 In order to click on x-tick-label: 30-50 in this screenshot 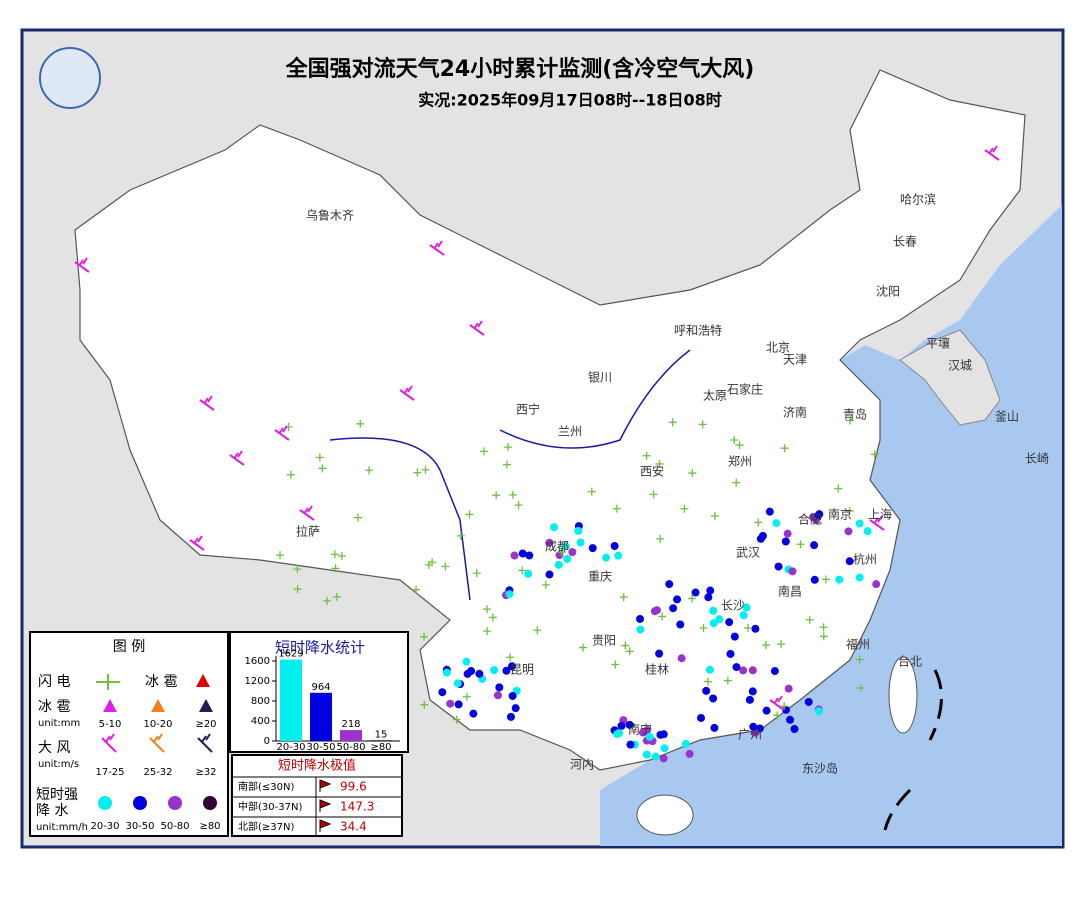, I will do `click(320, 747)`.